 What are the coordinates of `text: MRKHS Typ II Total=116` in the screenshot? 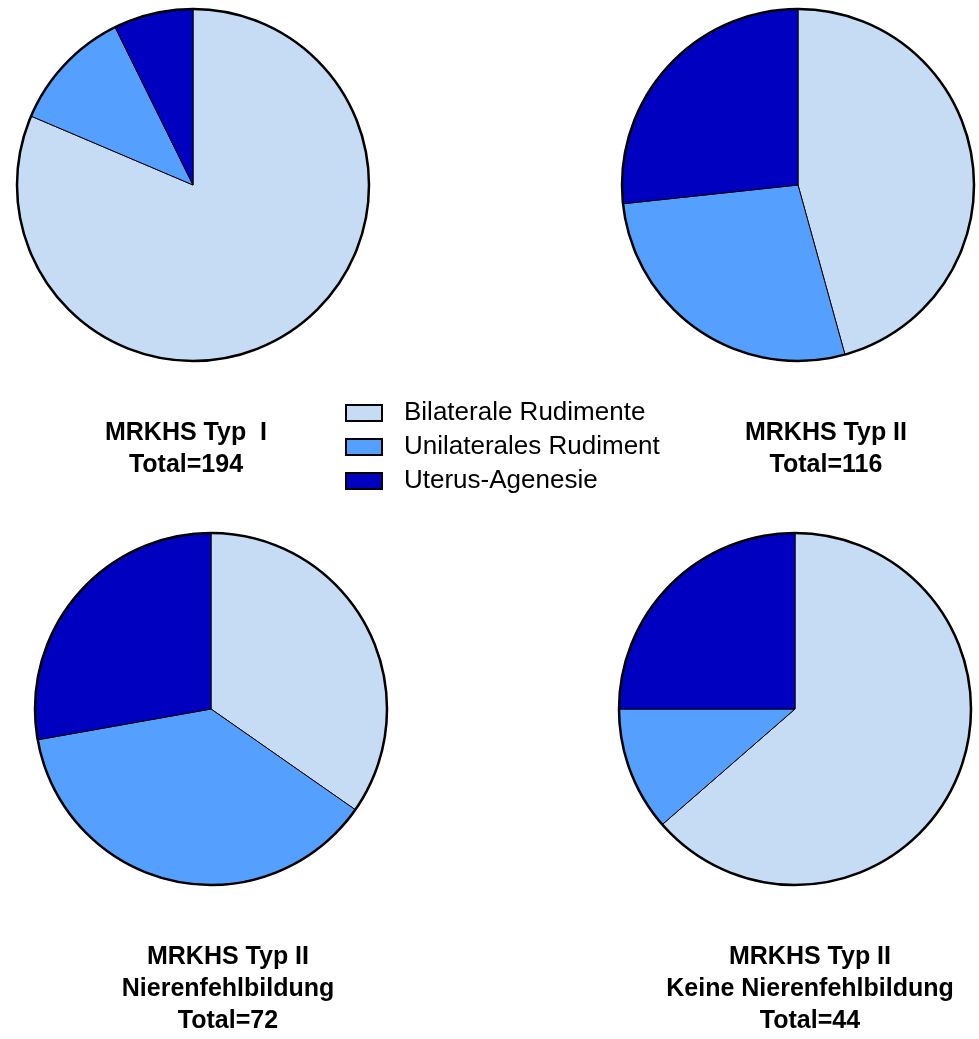 It's located at (826, 447).